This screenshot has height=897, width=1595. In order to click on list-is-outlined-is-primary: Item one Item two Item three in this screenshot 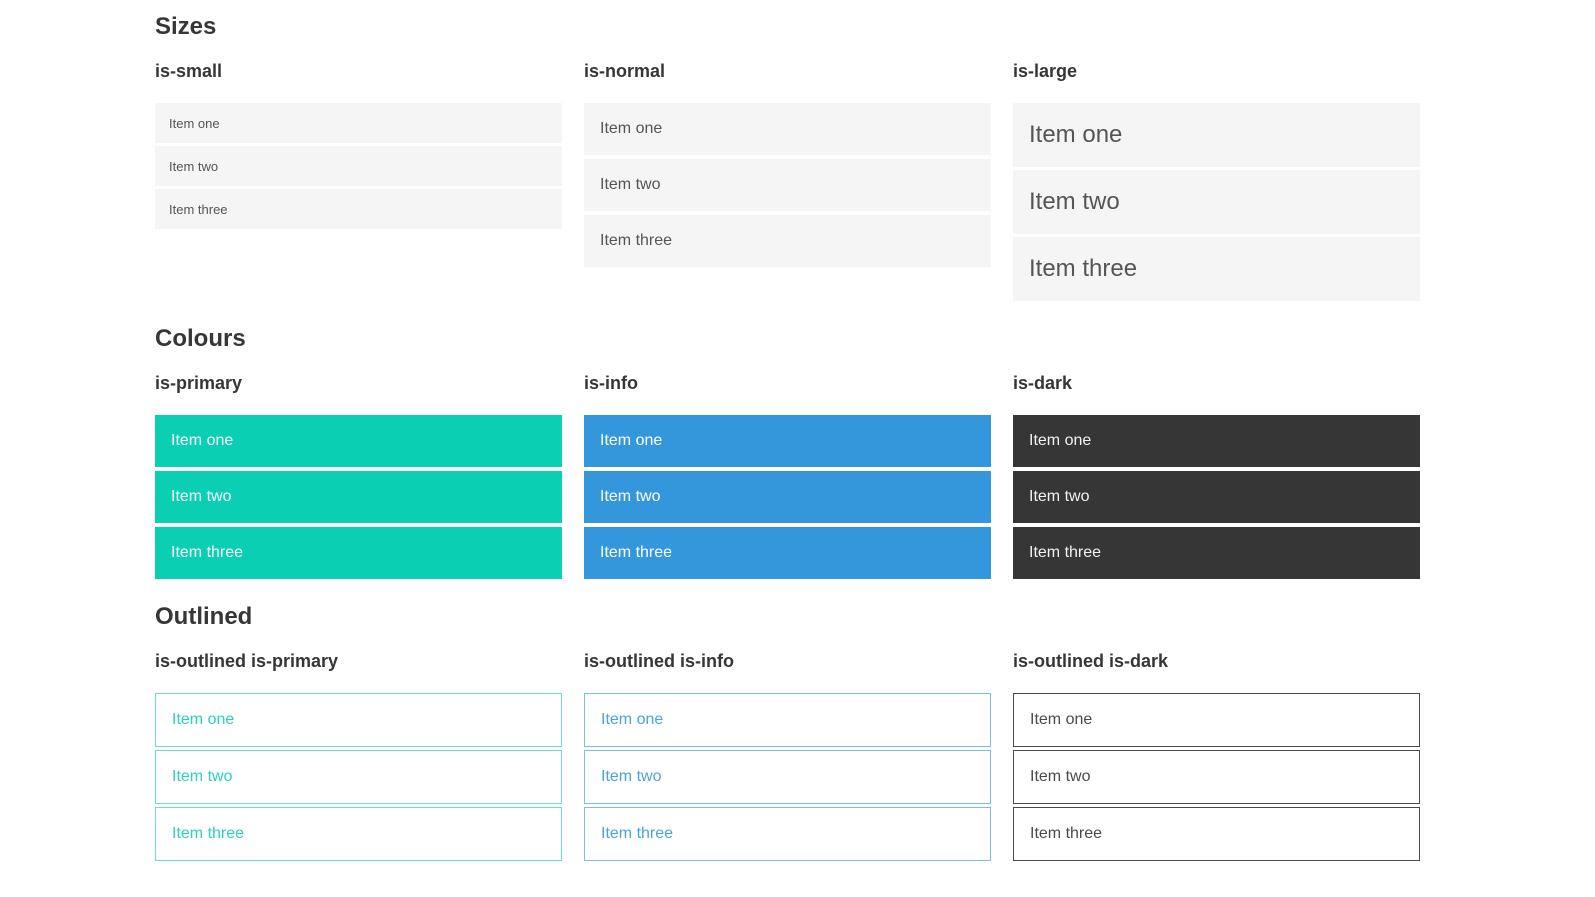, I will do `click(358, 777)`.